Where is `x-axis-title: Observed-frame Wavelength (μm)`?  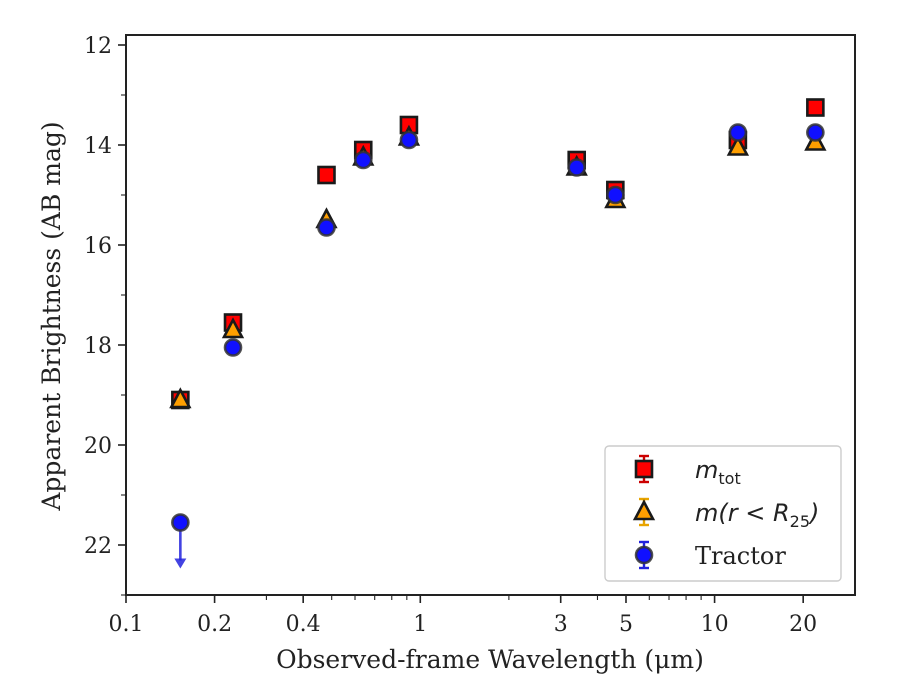 x-axis-title: Observed-frame Wavelength (μm) is located at coordinates (490, 659).